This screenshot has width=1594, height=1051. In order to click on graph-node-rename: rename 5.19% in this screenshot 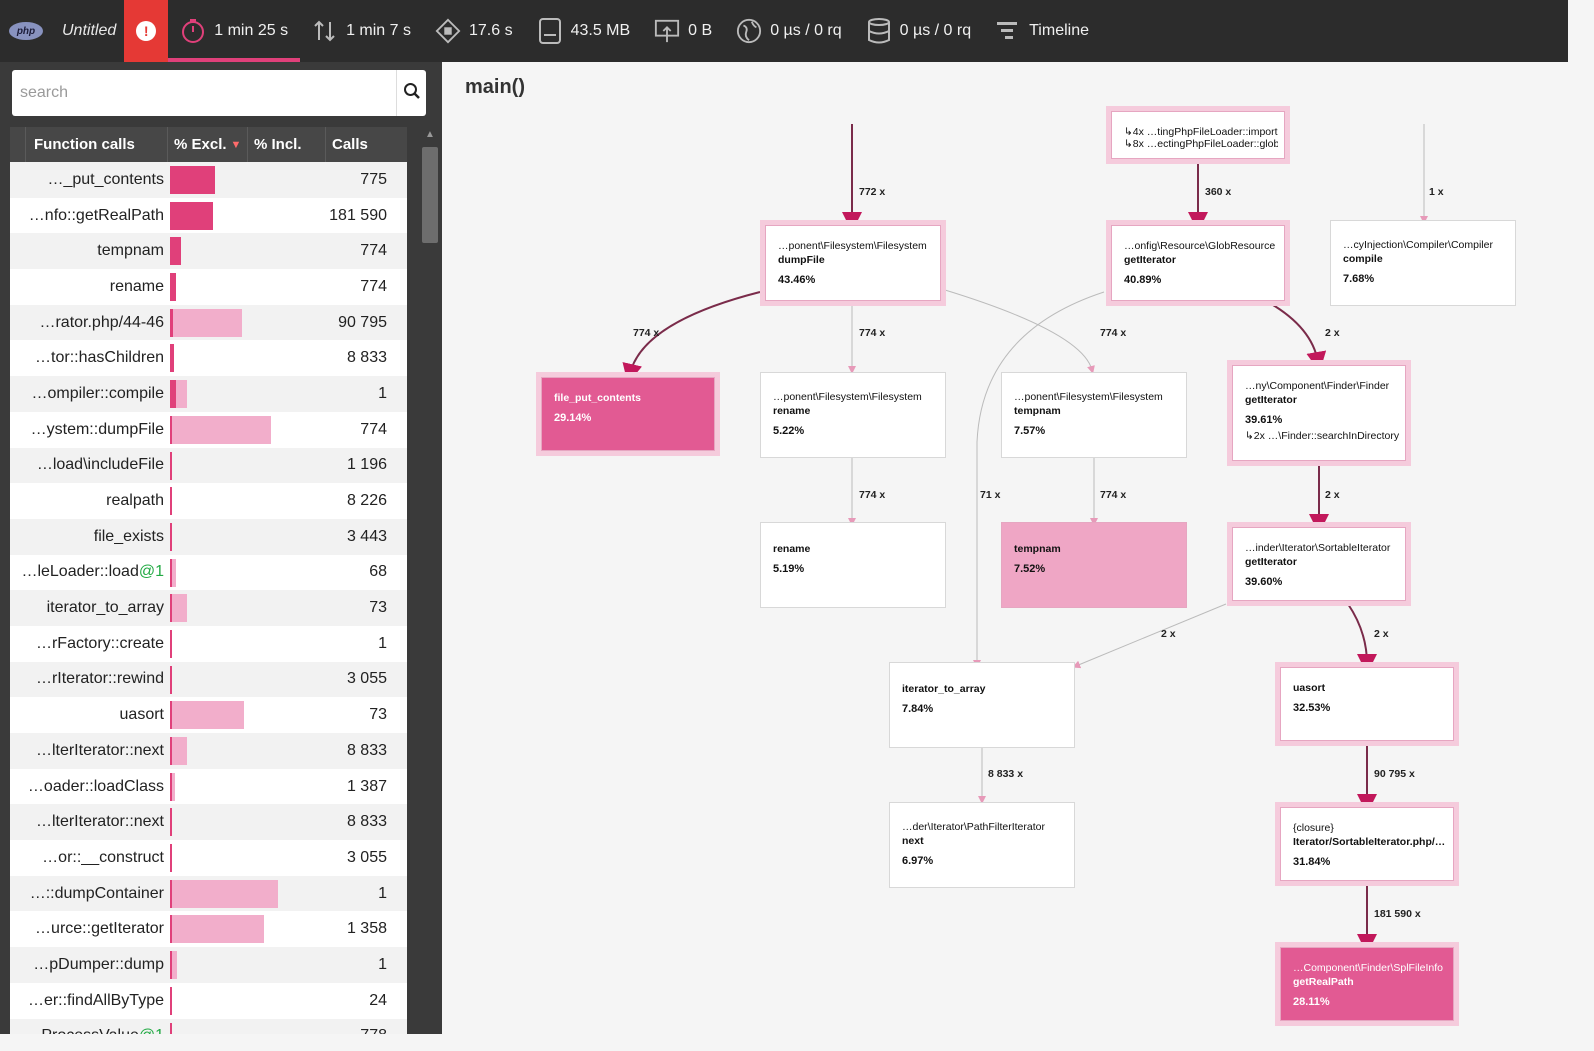, I will do `click(853, 565)`.